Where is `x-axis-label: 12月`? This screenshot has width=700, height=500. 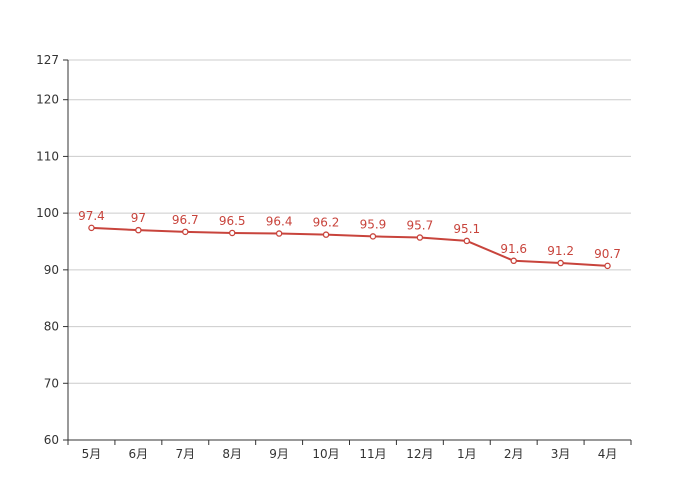
x-axis-label: 12月 is located at coordinates (419, 454).